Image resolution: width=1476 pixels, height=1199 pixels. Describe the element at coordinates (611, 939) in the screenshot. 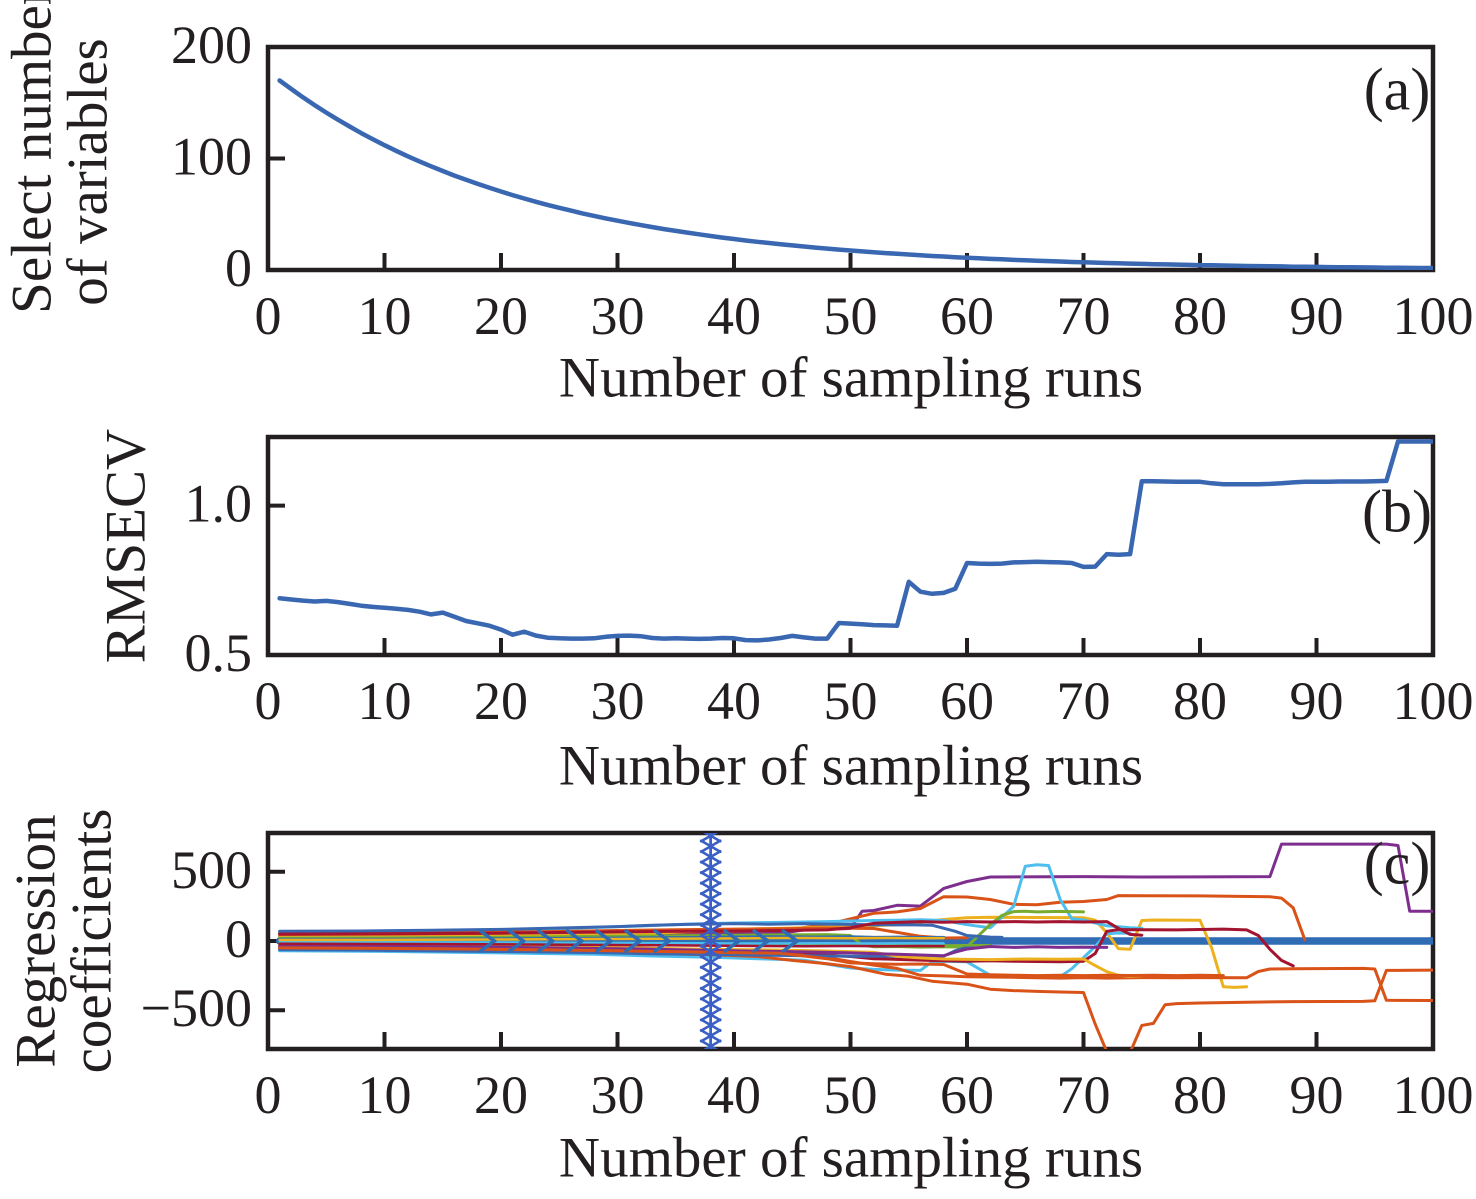

I see `series-gold-bundle` at that location.